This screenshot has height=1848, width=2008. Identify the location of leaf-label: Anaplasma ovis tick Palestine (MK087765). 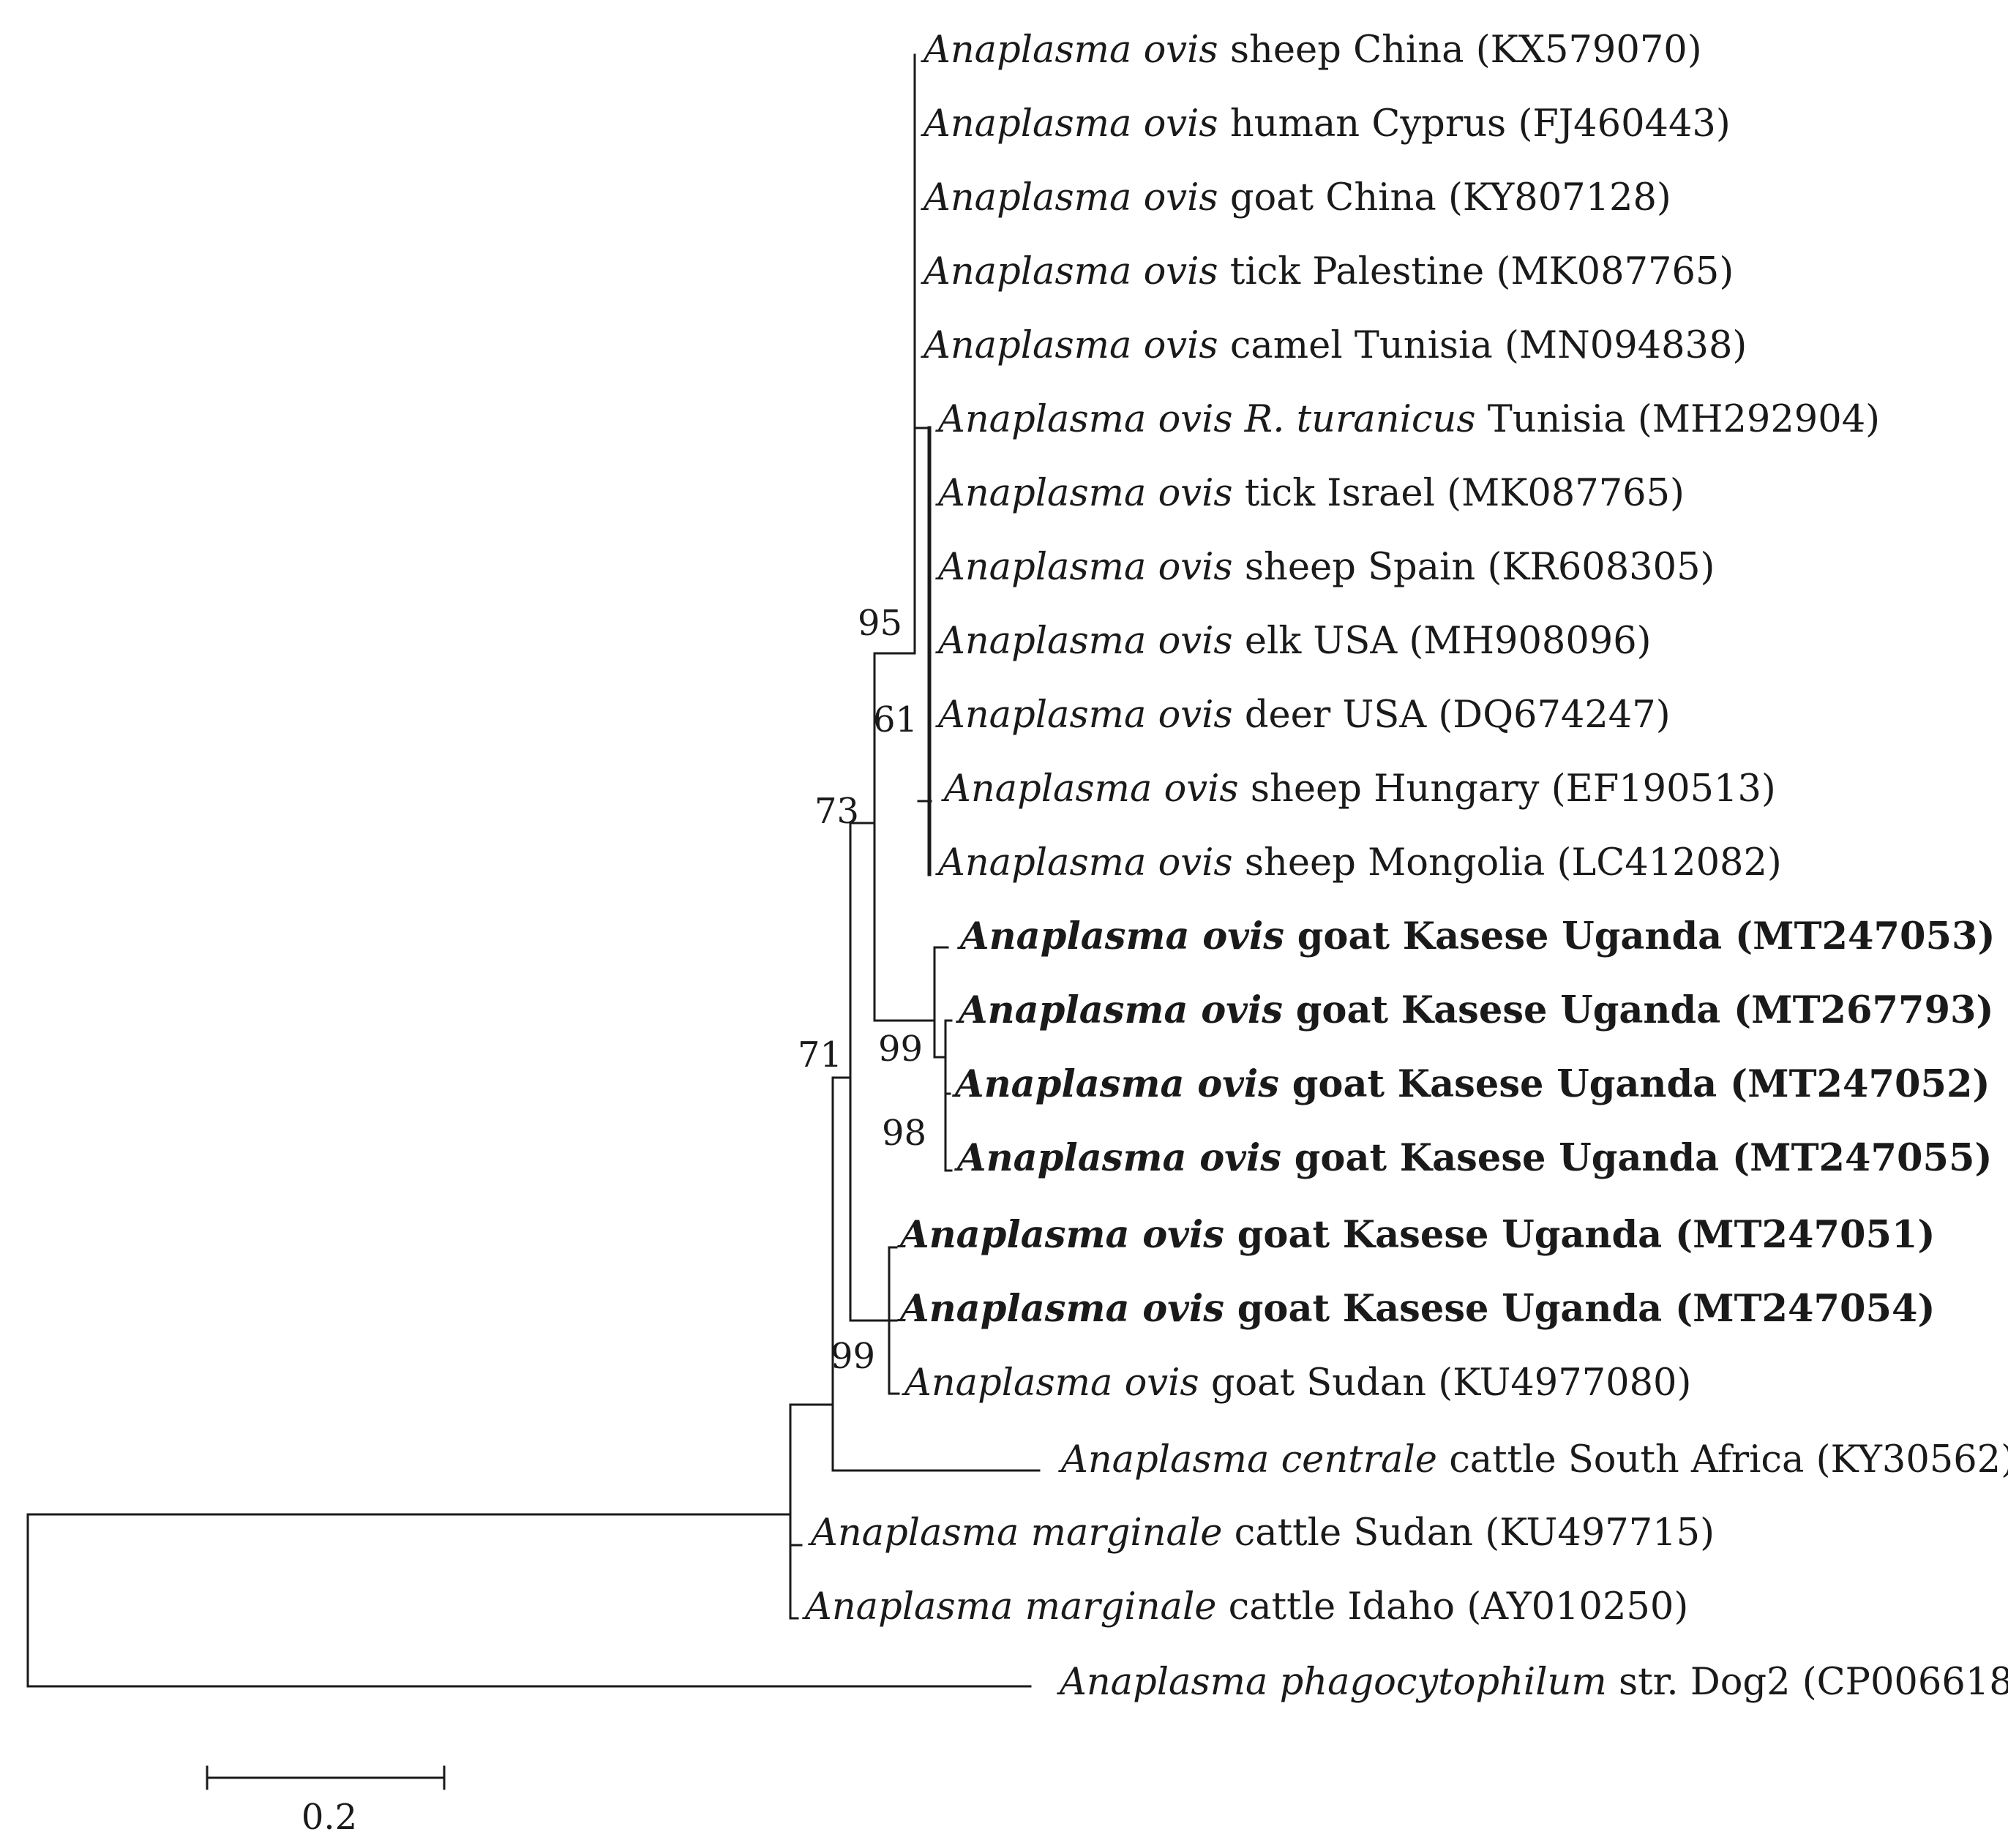
(1327, 271).